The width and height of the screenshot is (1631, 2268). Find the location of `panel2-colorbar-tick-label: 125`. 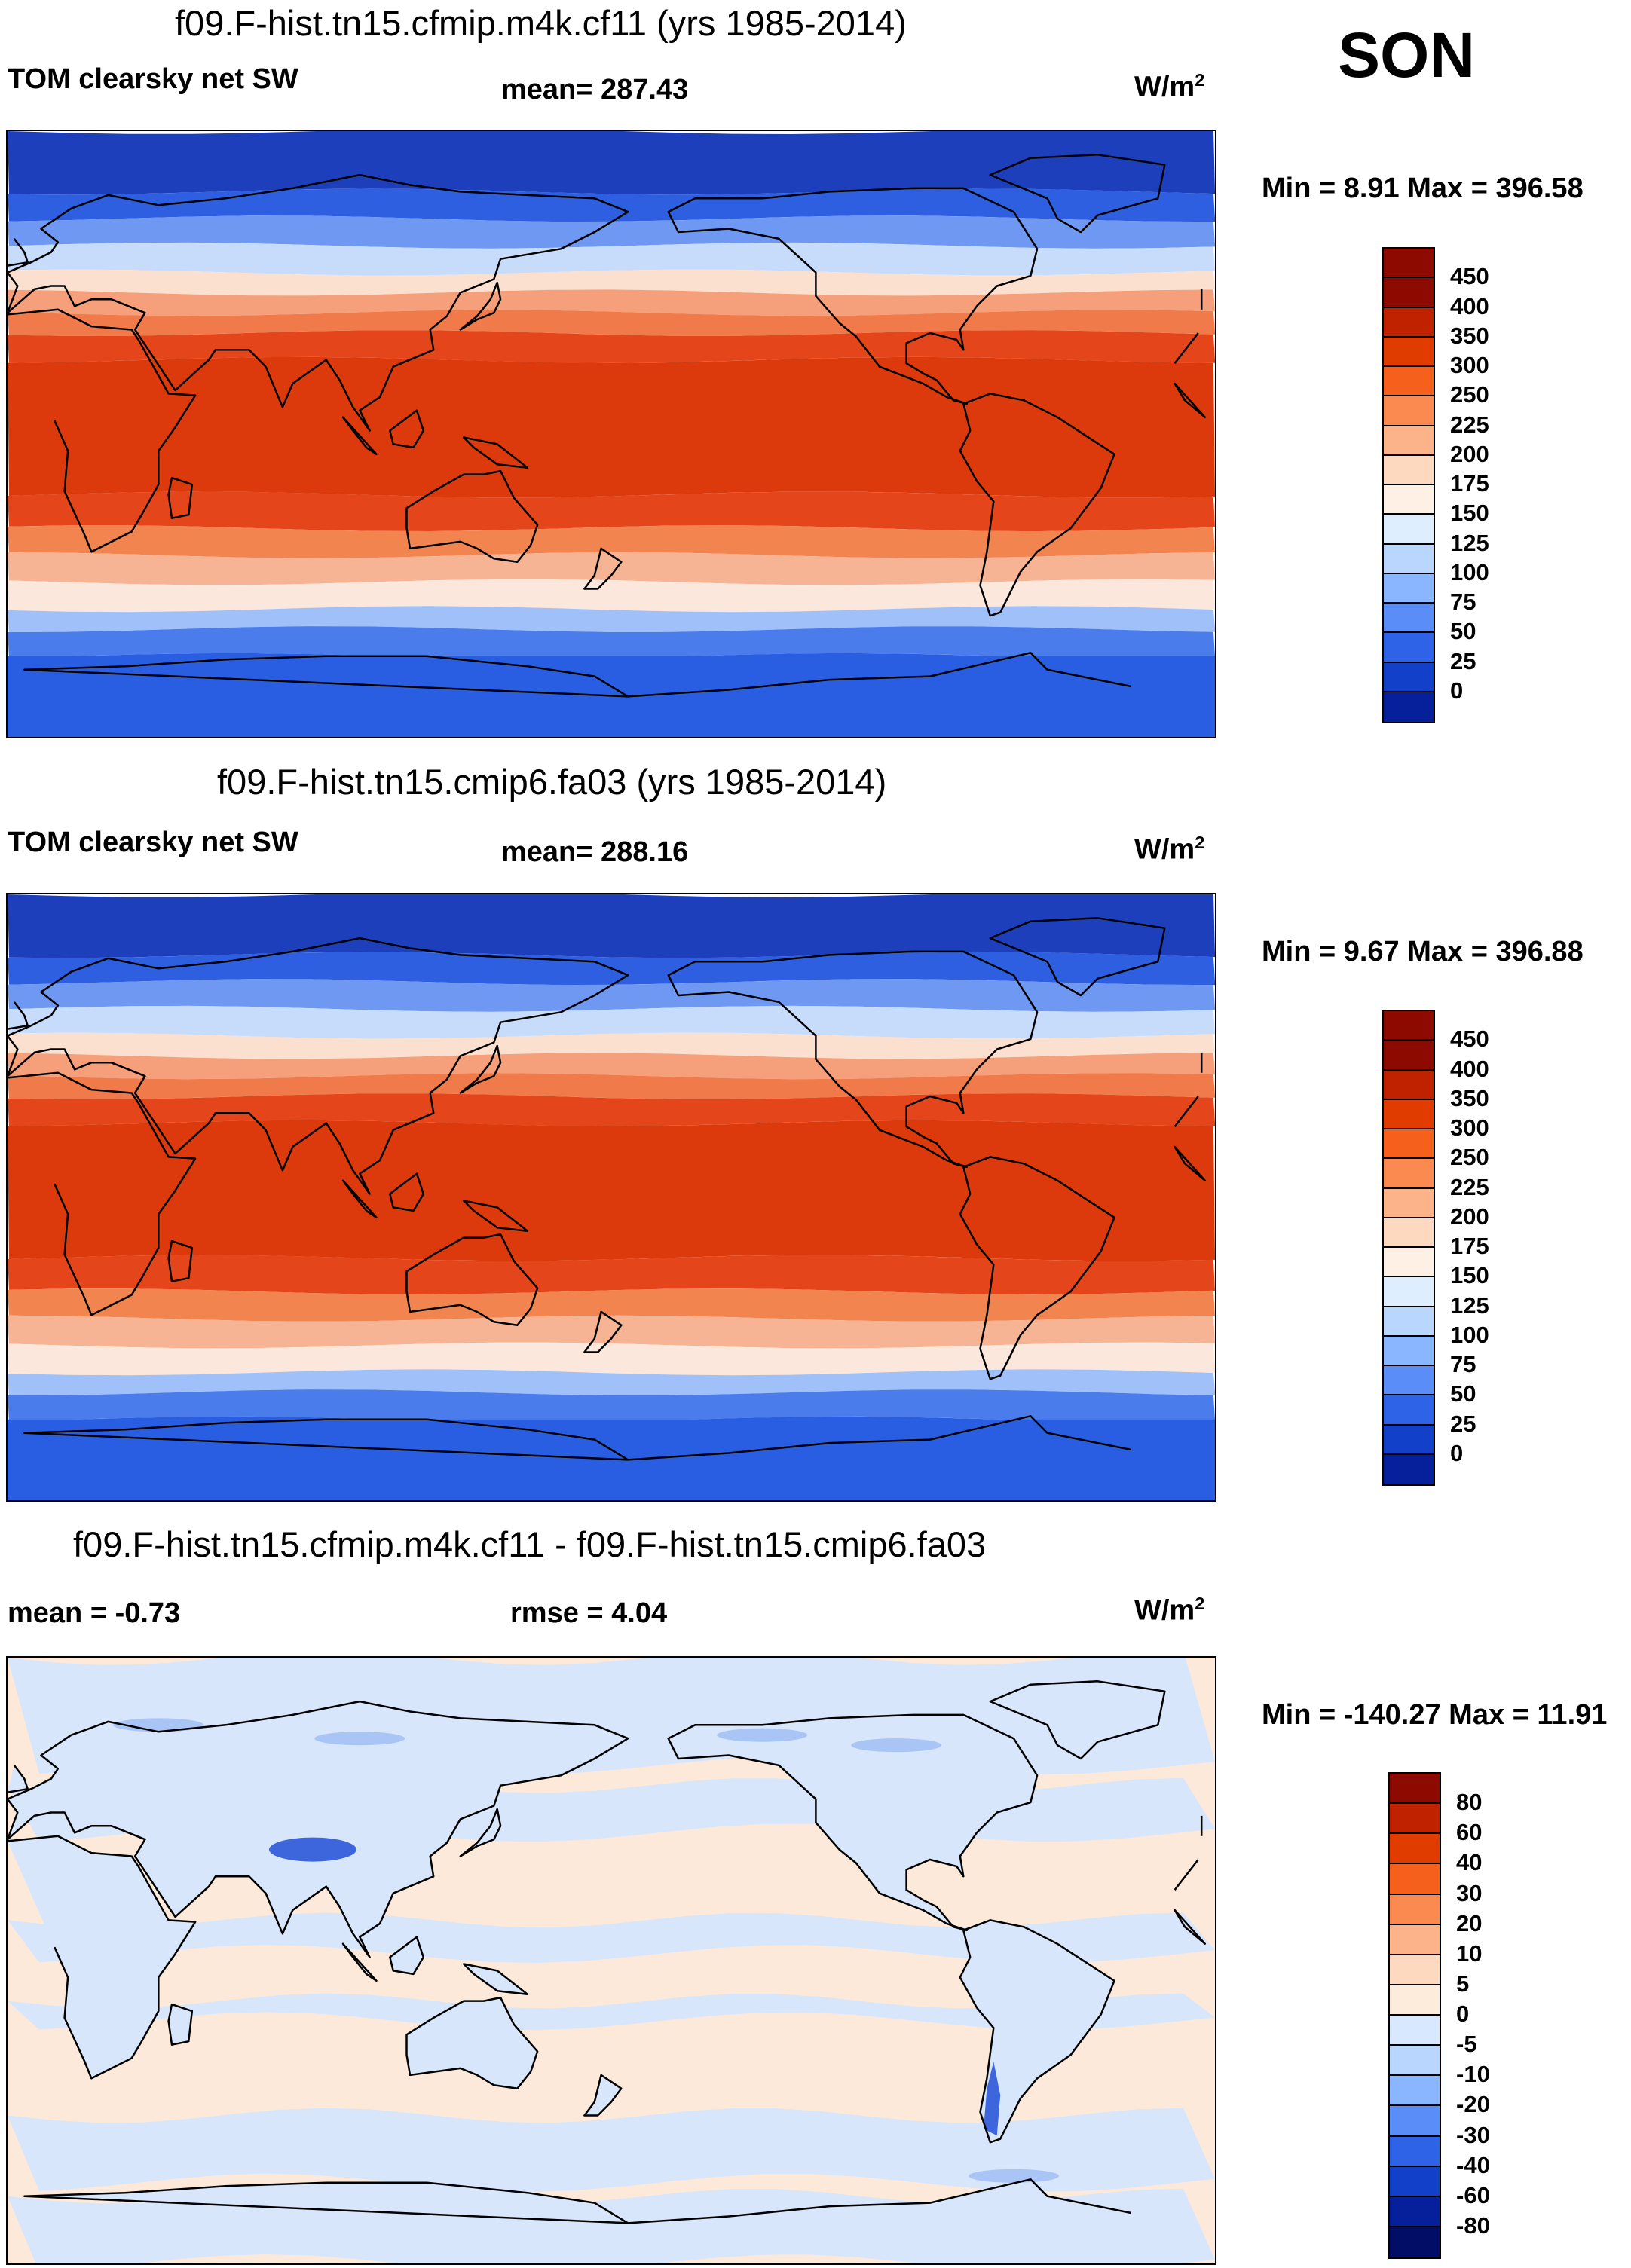

panel2-colorbar-tick-label: 125 is located at coordinates (1469, 1305).